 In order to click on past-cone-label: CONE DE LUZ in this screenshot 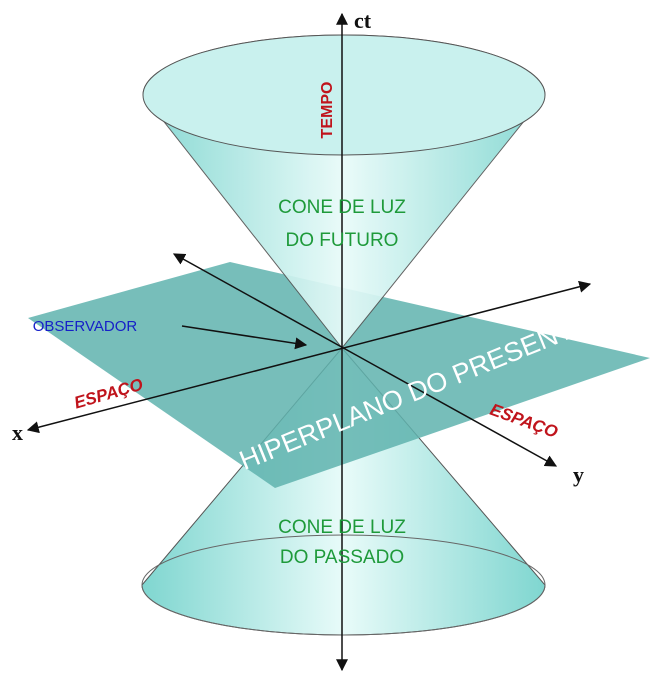, I will do `click(342, 527)`.